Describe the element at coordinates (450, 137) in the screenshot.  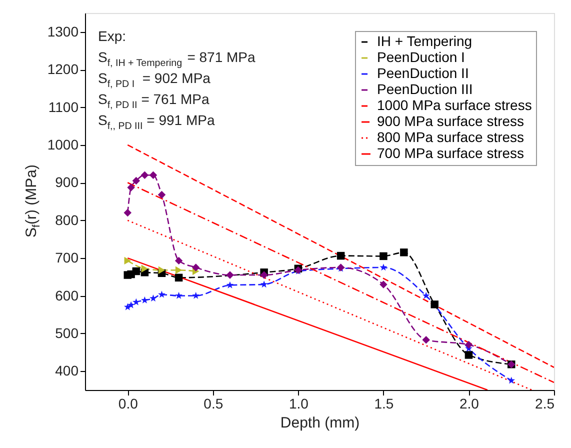
I see `legend-label: 800 MPa surface stress` at that location.